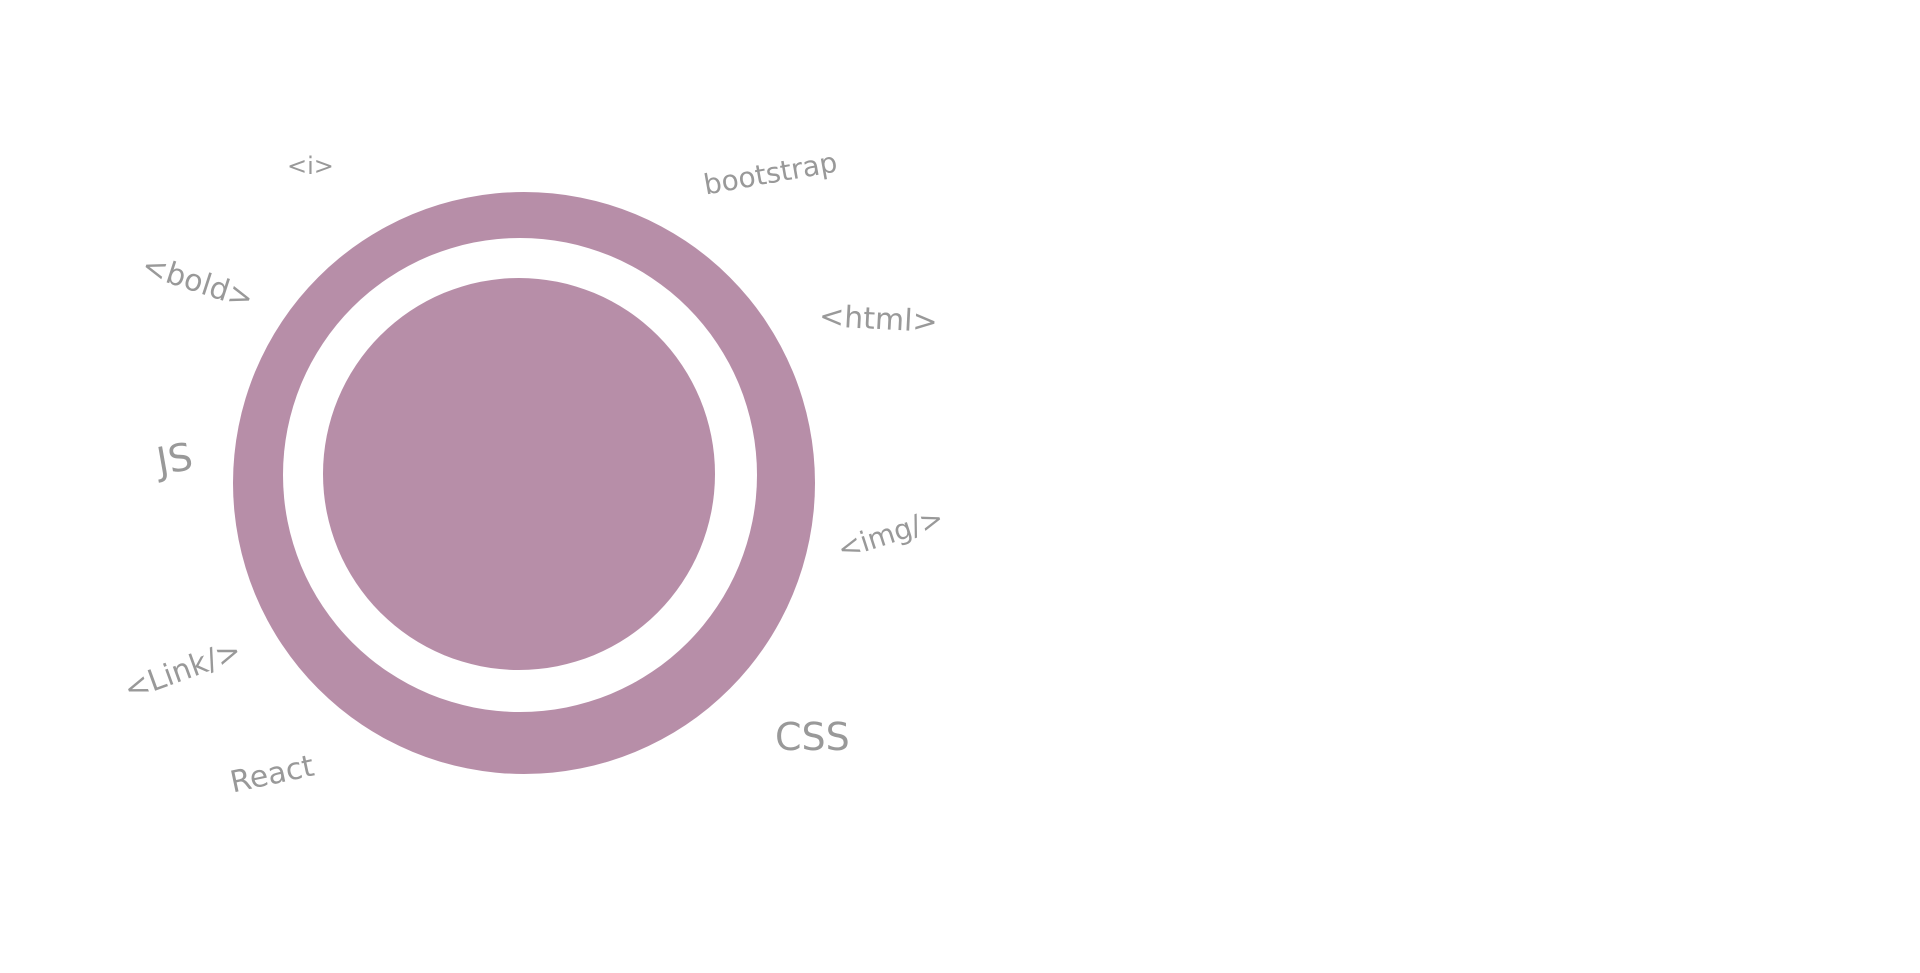 The width and height of the screenshot is (1920, 973). What do you see at coordinates (890, 533) in the screenshot?
I see `tag-img-label: <img/>` at bounding box center [890, 533].